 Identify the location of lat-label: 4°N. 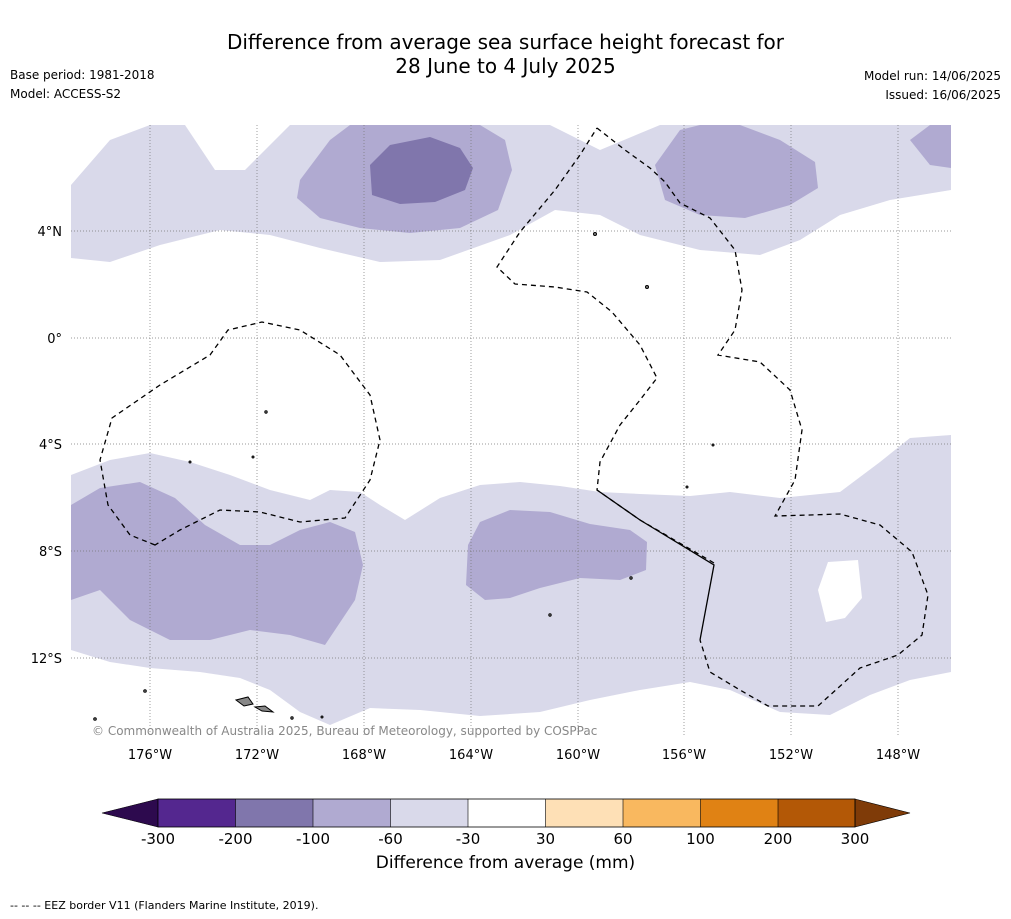
(50, 232).